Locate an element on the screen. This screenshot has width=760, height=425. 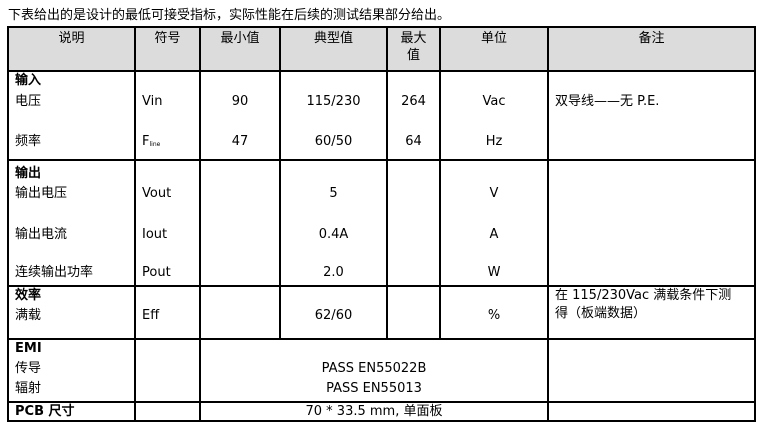
typ-vout: 5 is located at coordinates (333, 193).